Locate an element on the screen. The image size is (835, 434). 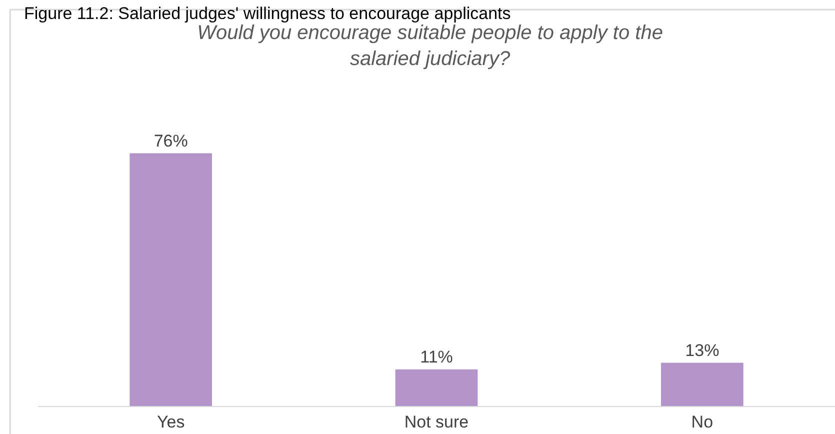
data-label: 76% is located at coordinates (171, 140).